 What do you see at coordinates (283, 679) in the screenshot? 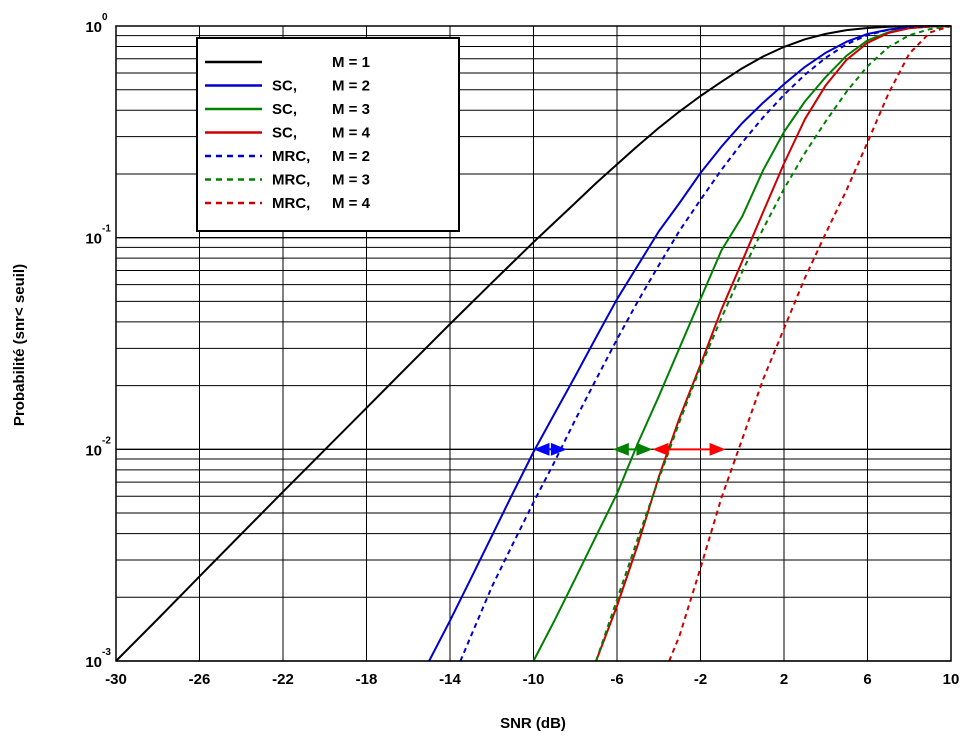
I see `x-tick-label: -22` at bounding box center [283, 679].